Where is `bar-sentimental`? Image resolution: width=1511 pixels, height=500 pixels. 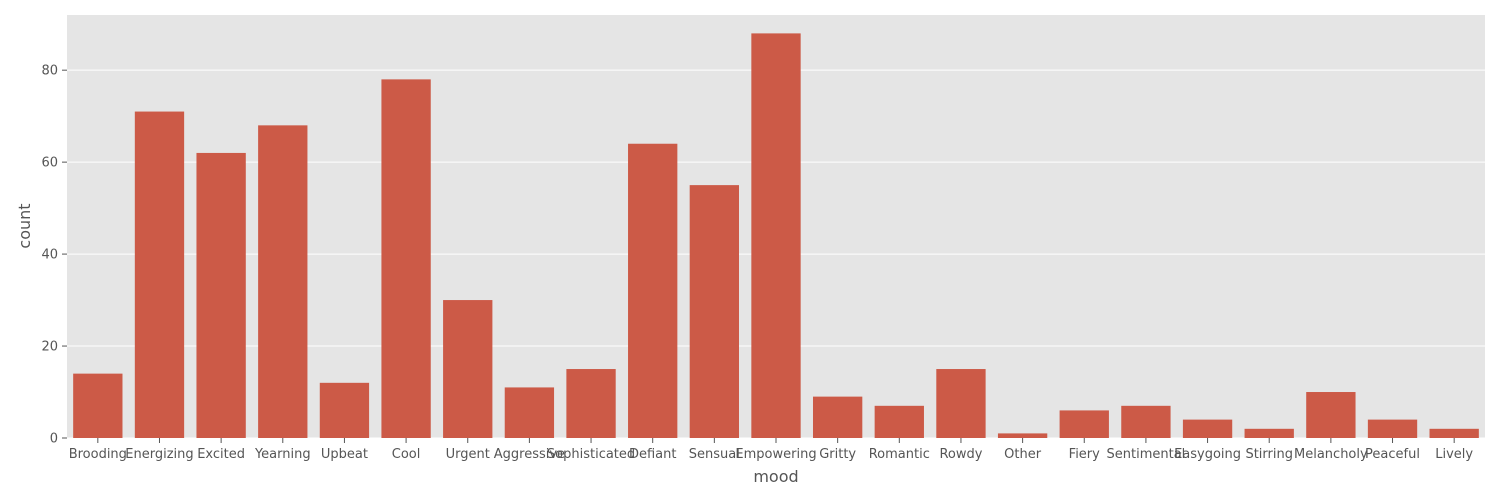
bar-sentimental is located at coordinates (1146, 421).